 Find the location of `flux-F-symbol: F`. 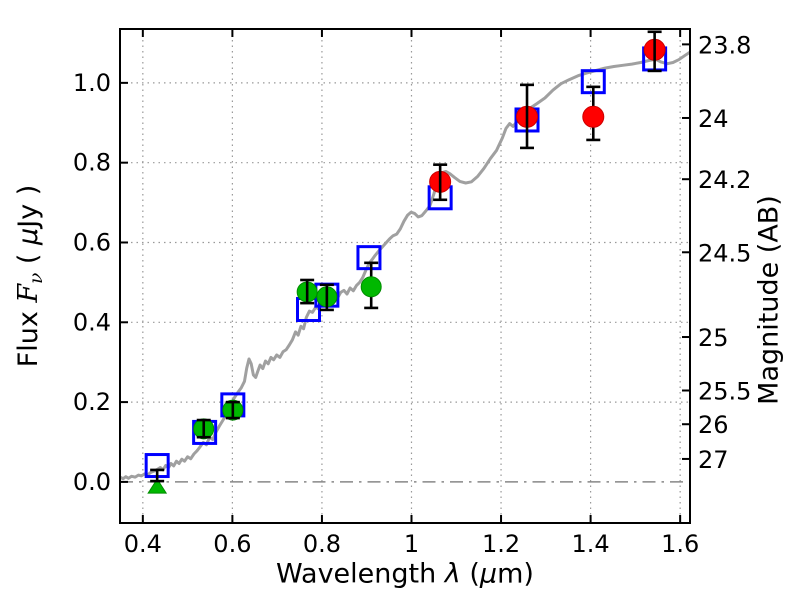

flux-F-symbol: F is located at coordinates (29, 293).